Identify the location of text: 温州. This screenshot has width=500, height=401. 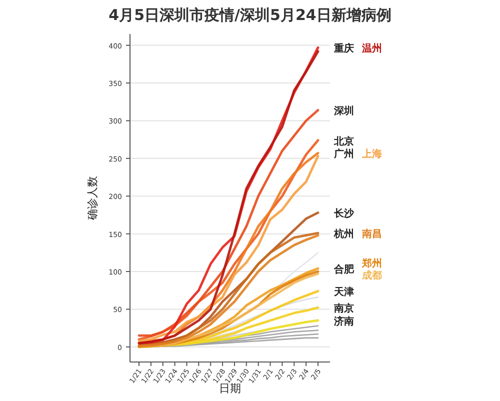
(371, 48).